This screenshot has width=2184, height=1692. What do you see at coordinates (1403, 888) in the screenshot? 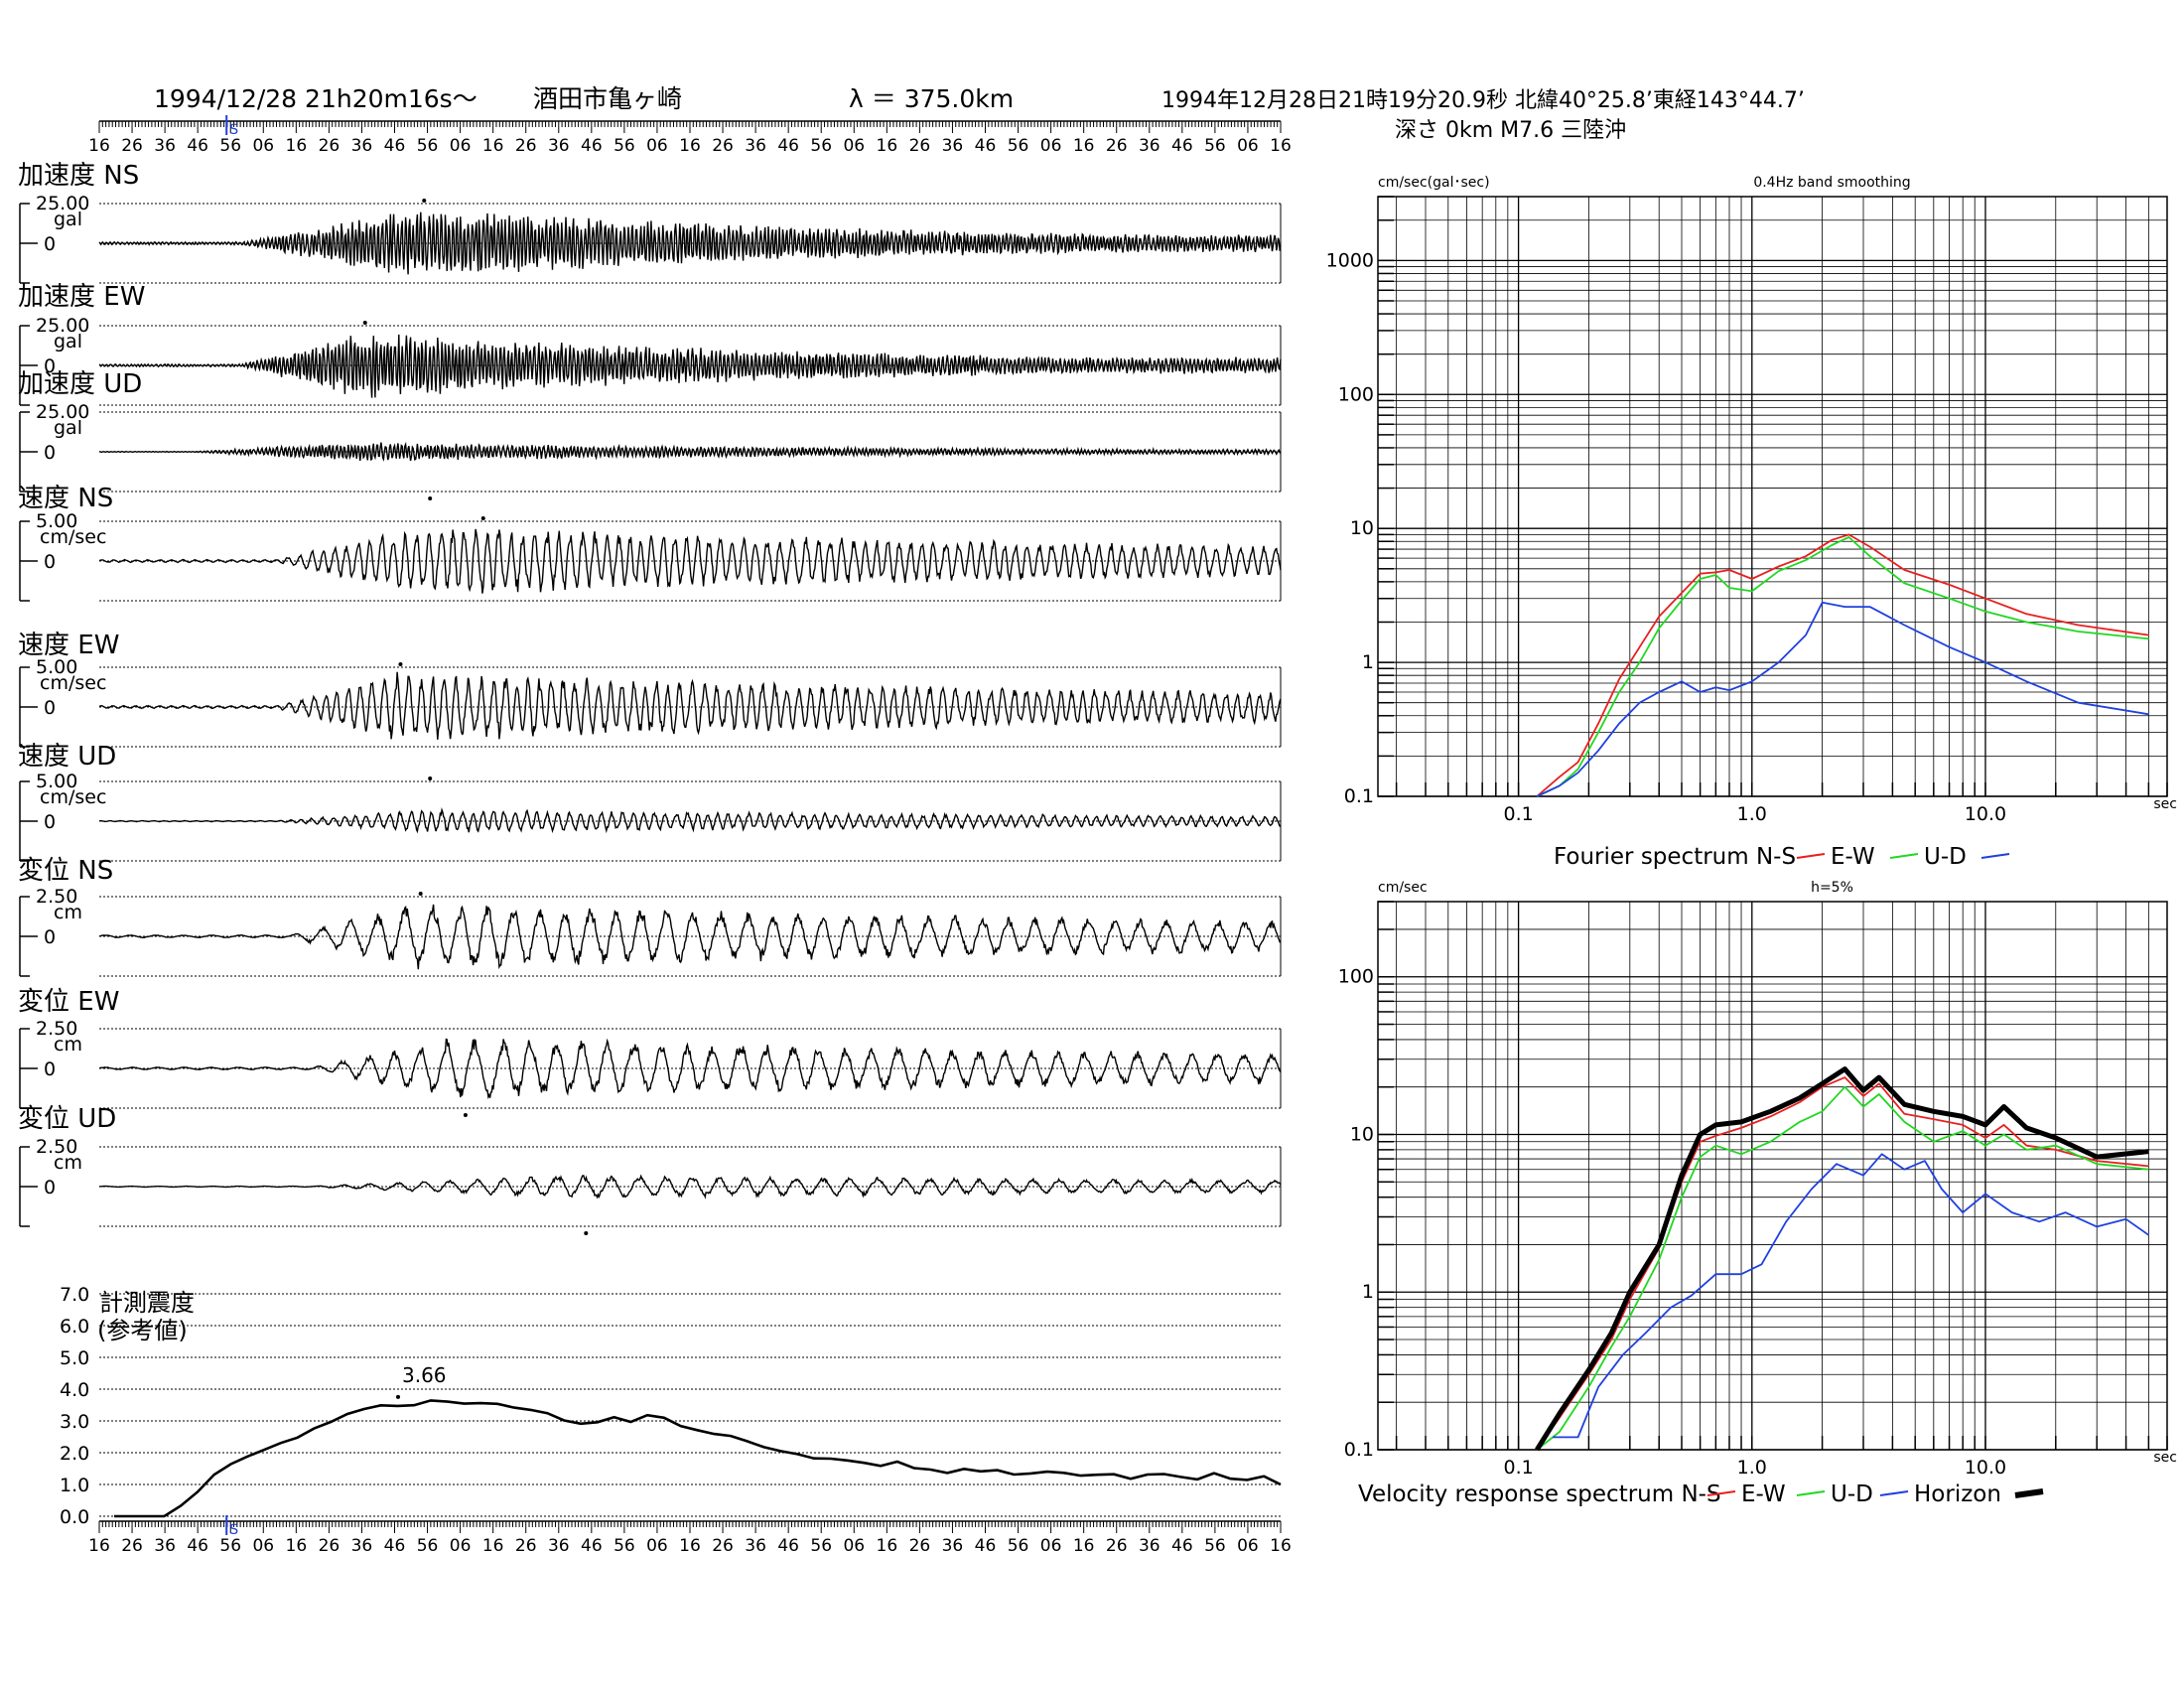
I see `y-axis-label: cm/sec` at bounding box center [1403, 888].